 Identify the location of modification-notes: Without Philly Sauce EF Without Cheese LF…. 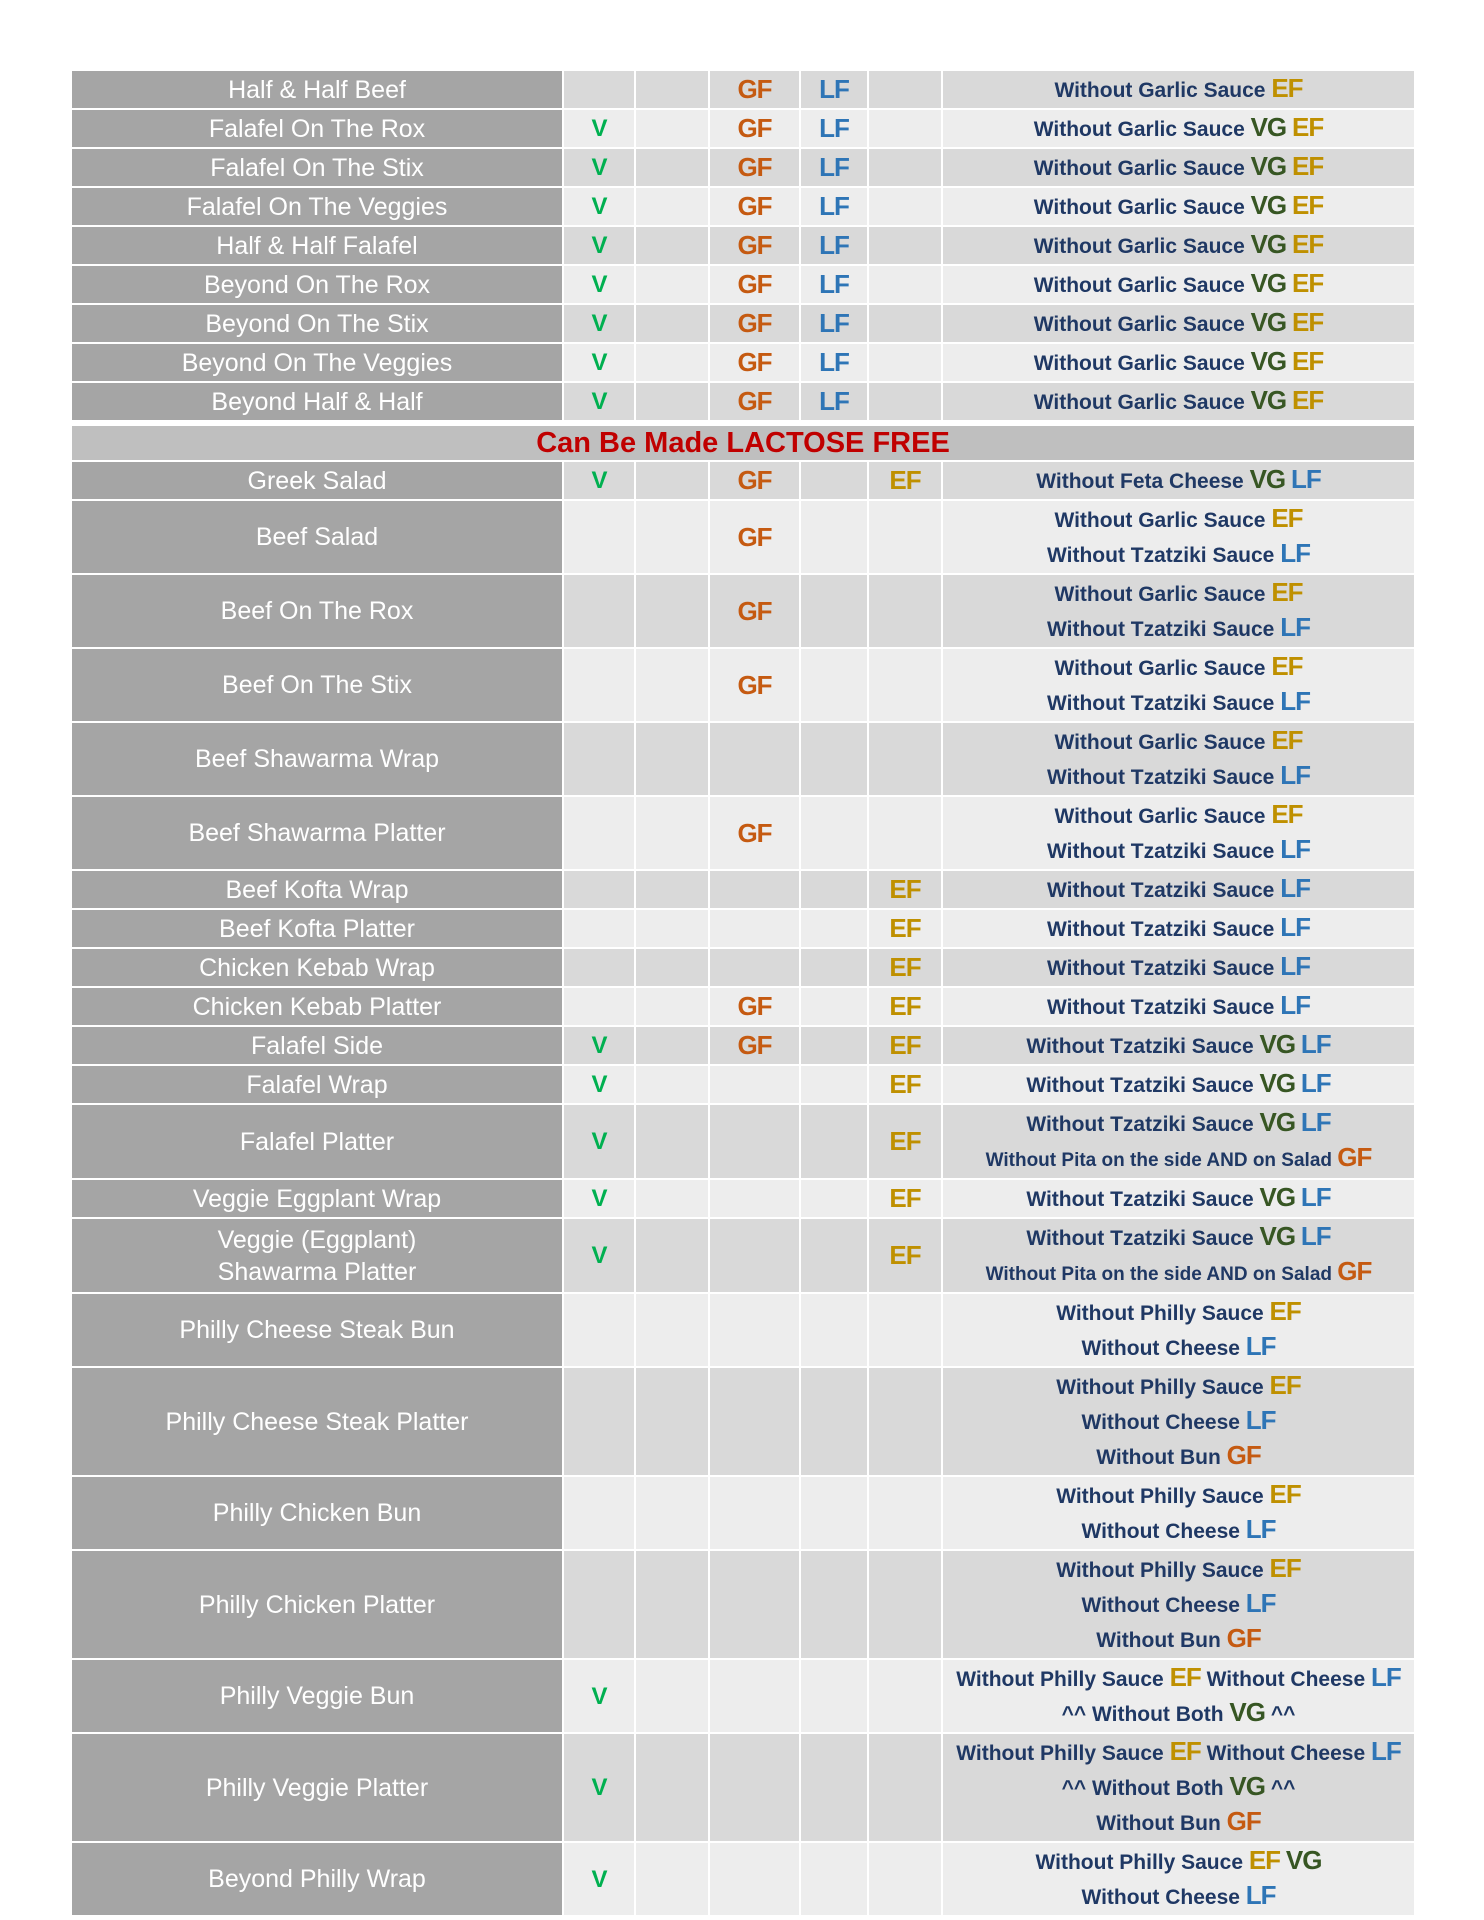
(1178, 1421).